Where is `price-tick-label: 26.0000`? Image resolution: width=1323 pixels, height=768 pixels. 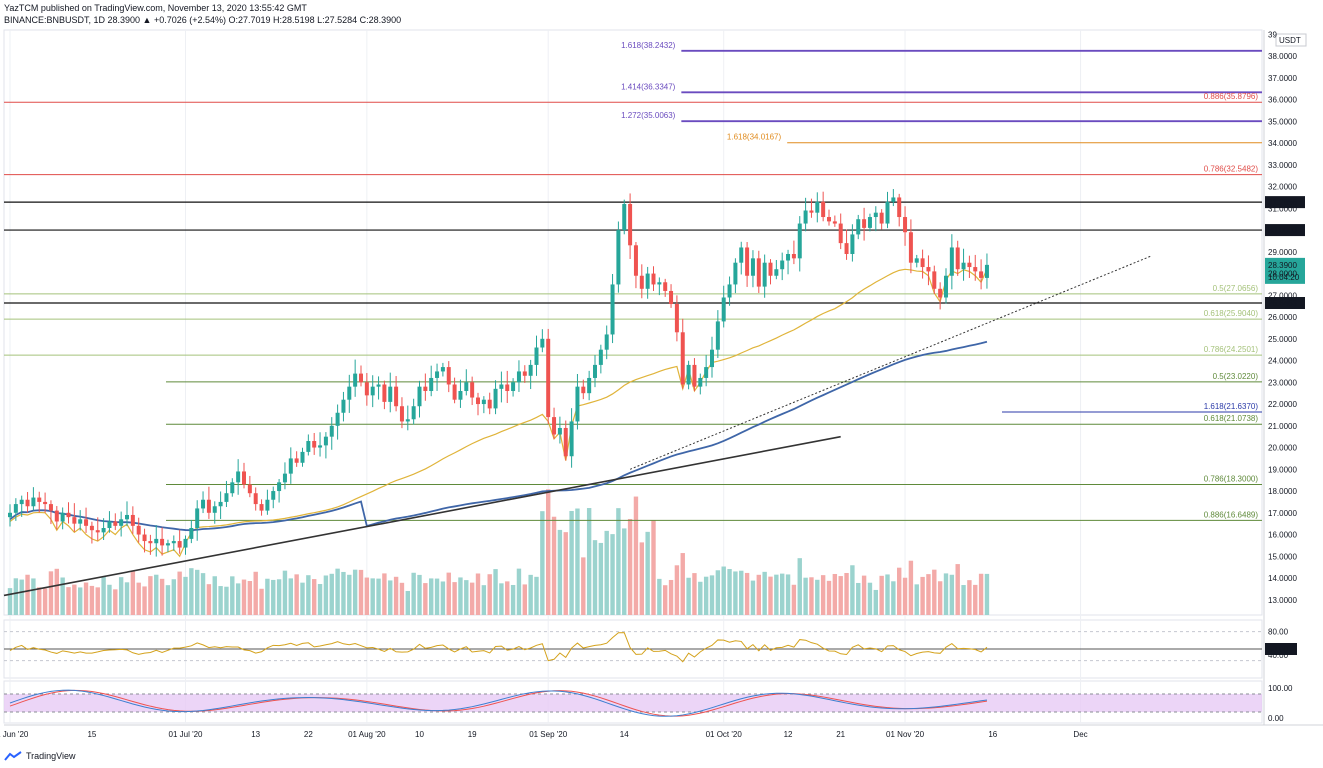 price-tick-label: 26.0000 is located at coordinates (1282, 317).